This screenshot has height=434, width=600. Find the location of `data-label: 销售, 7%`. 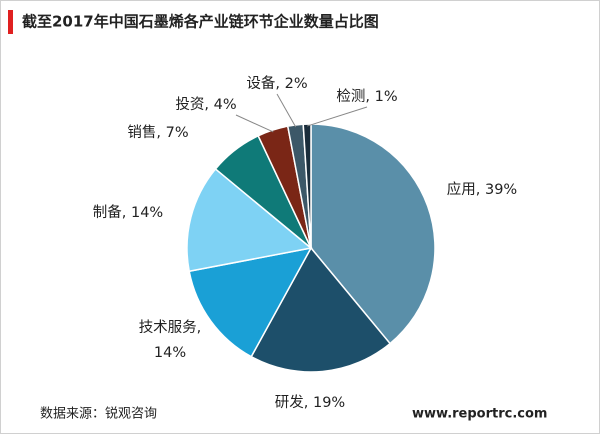

data-label: 销售, 7% is located at coordinates (157, 132).